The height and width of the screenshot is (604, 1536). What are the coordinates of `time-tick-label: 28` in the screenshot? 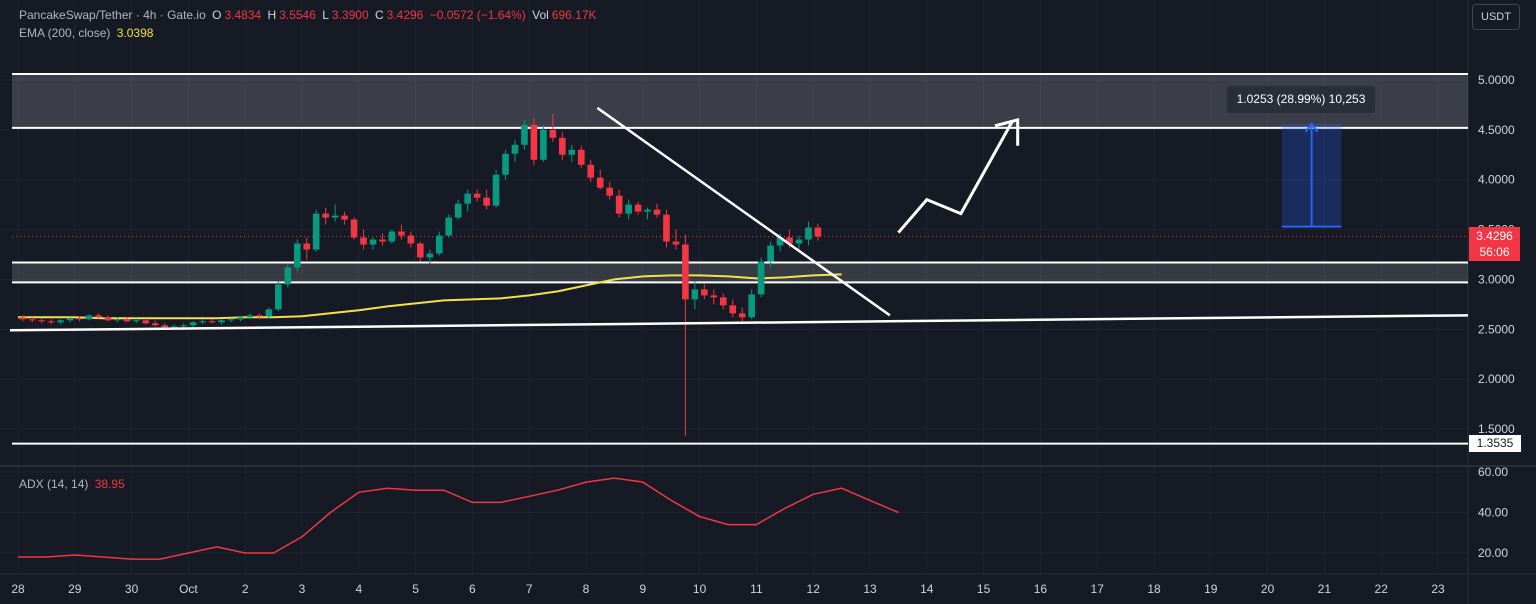 It's located at (18, 589).